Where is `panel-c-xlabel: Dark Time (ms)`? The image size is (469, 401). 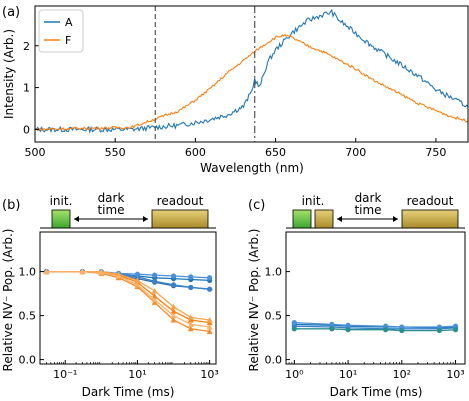
panel-c-xlabel: Dark Time (ms) is located at coordinates (376, 392).